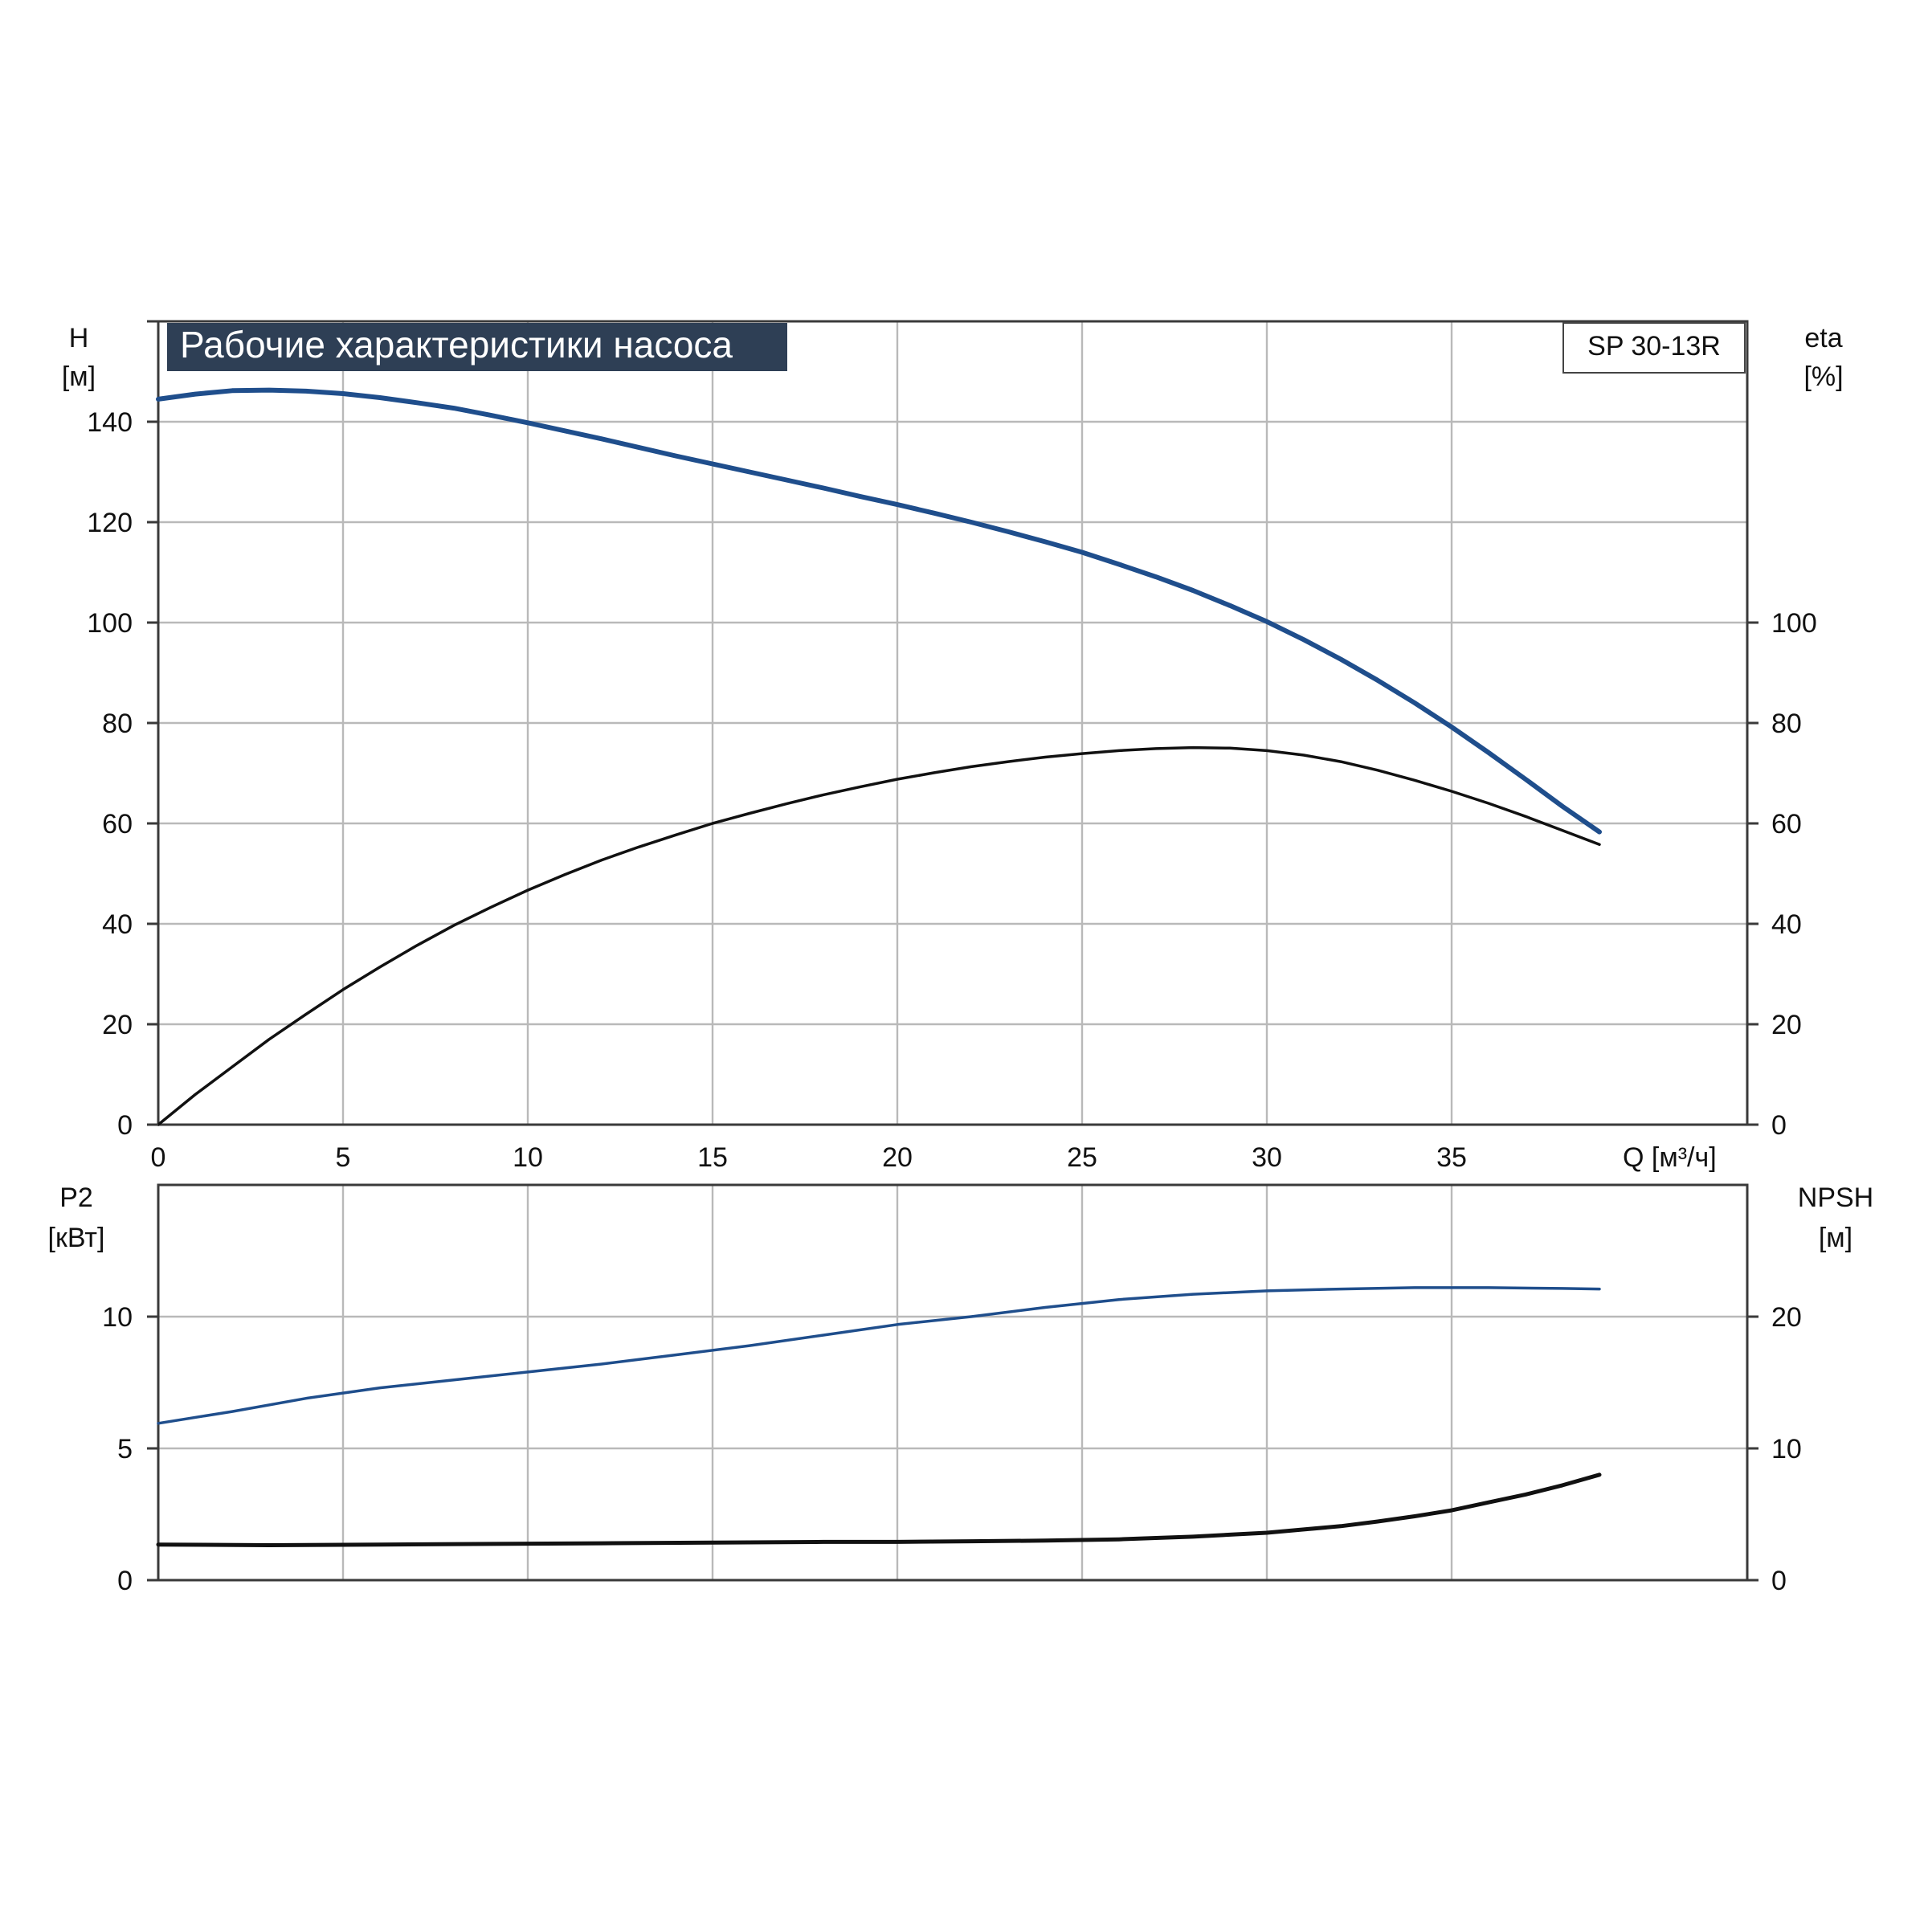  What do you see at coordinates (343, 1157) in the screenshot?
I see `top-x-tick-label: 5` at bounding box center [343, 1157].